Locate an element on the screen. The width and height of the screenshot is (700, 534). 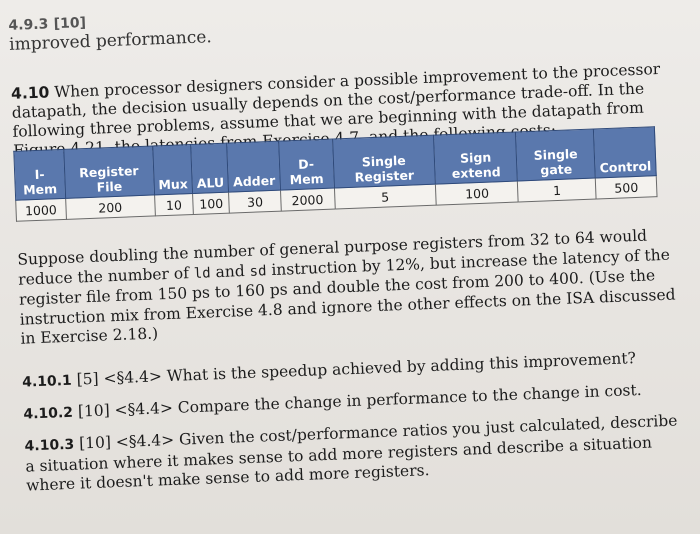
question-number: 4.10.1 is located at coordinates (47, 381).